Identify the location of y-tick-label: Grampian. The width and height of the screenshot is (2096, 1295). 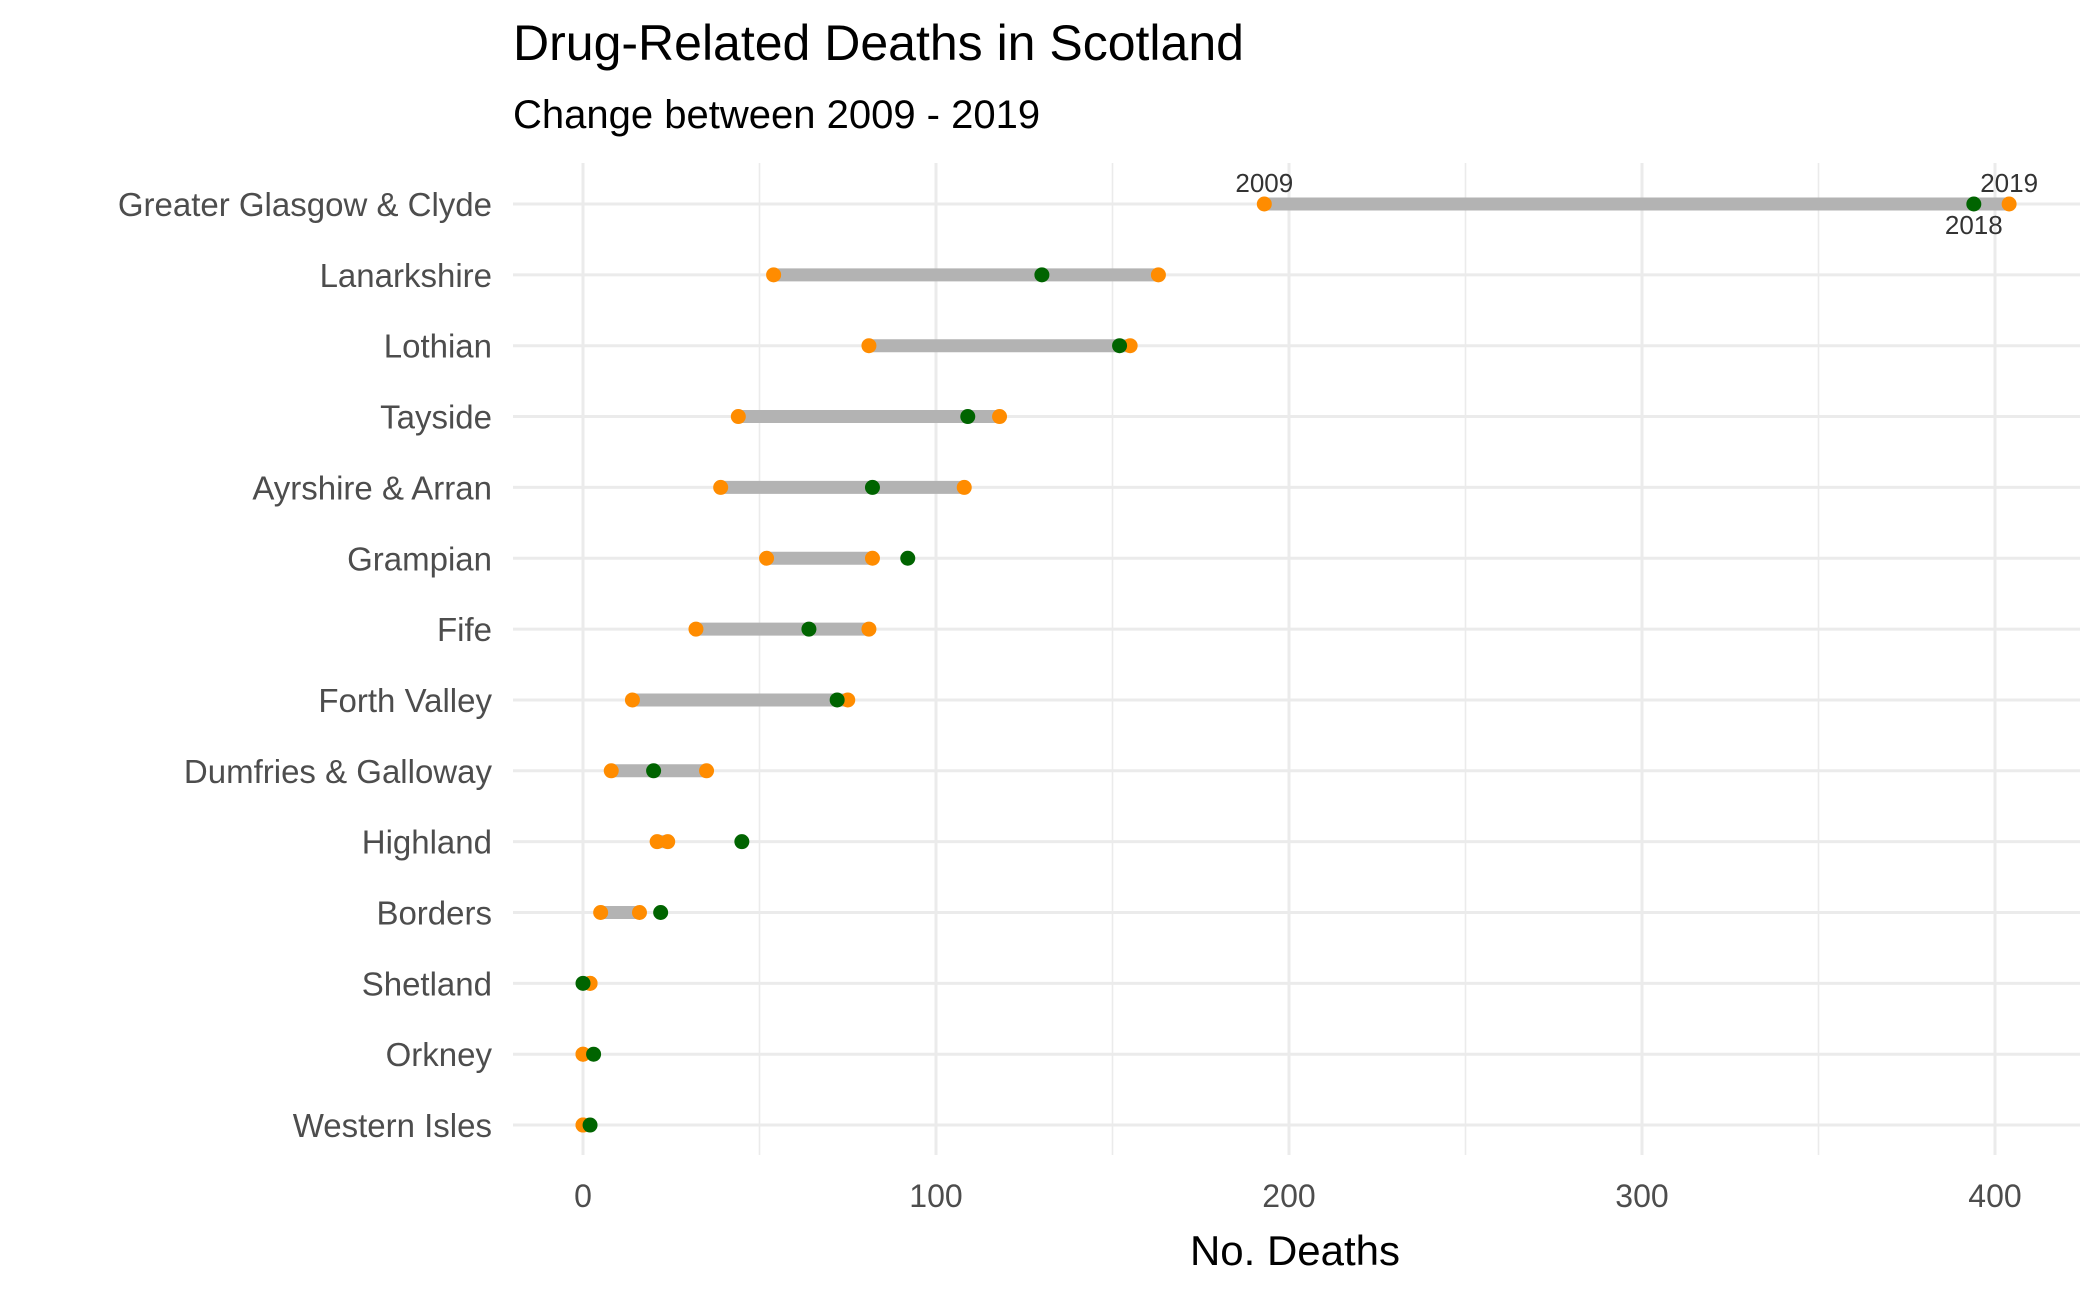
(419, 558).